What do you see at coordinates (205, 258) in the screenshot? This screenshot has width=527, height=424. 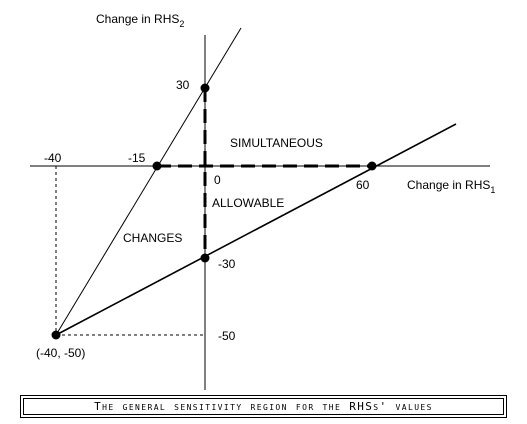 I see `point-y-neg30` at bounding box center [205, 258].